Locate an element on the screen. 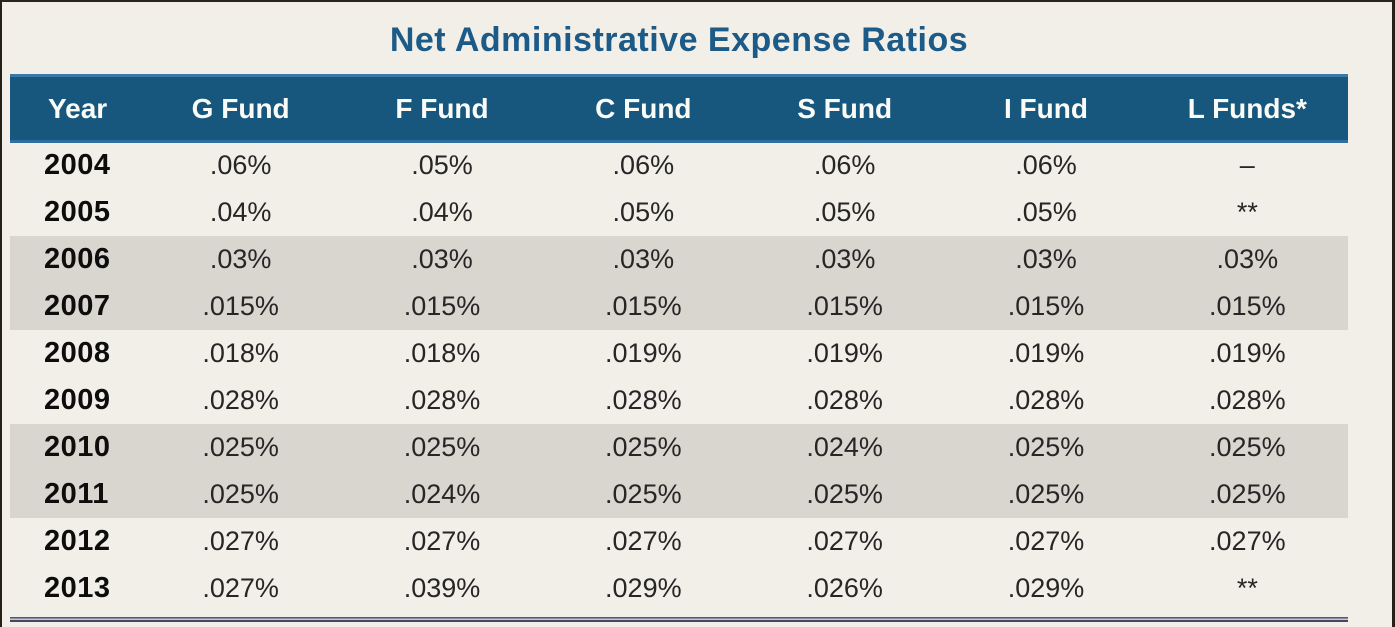 The height and width of the screenshot is (627, 1395). table-row: 2012 .027% .027% .027% .027% .027% .027% is located at coordinates (679, 541).